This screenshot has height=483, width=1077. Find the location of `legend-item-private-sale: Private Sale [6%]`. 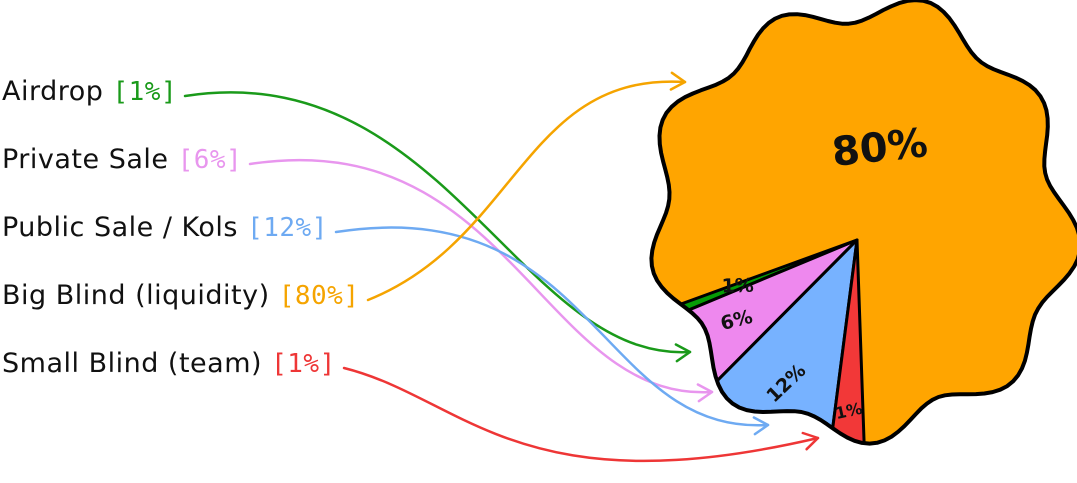

legend-item-private-sale: Private Sale [6%] is located at coordinates (122, 159).